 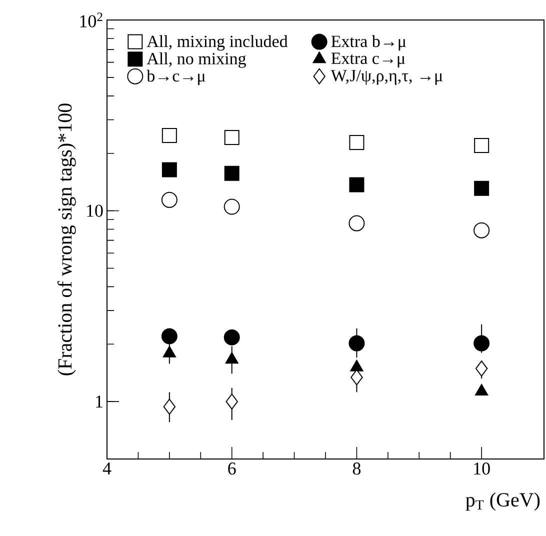 I want to click on legend-label: W,J/ψ,ρ,η,τ, →μ, so click(x=386, y=77).